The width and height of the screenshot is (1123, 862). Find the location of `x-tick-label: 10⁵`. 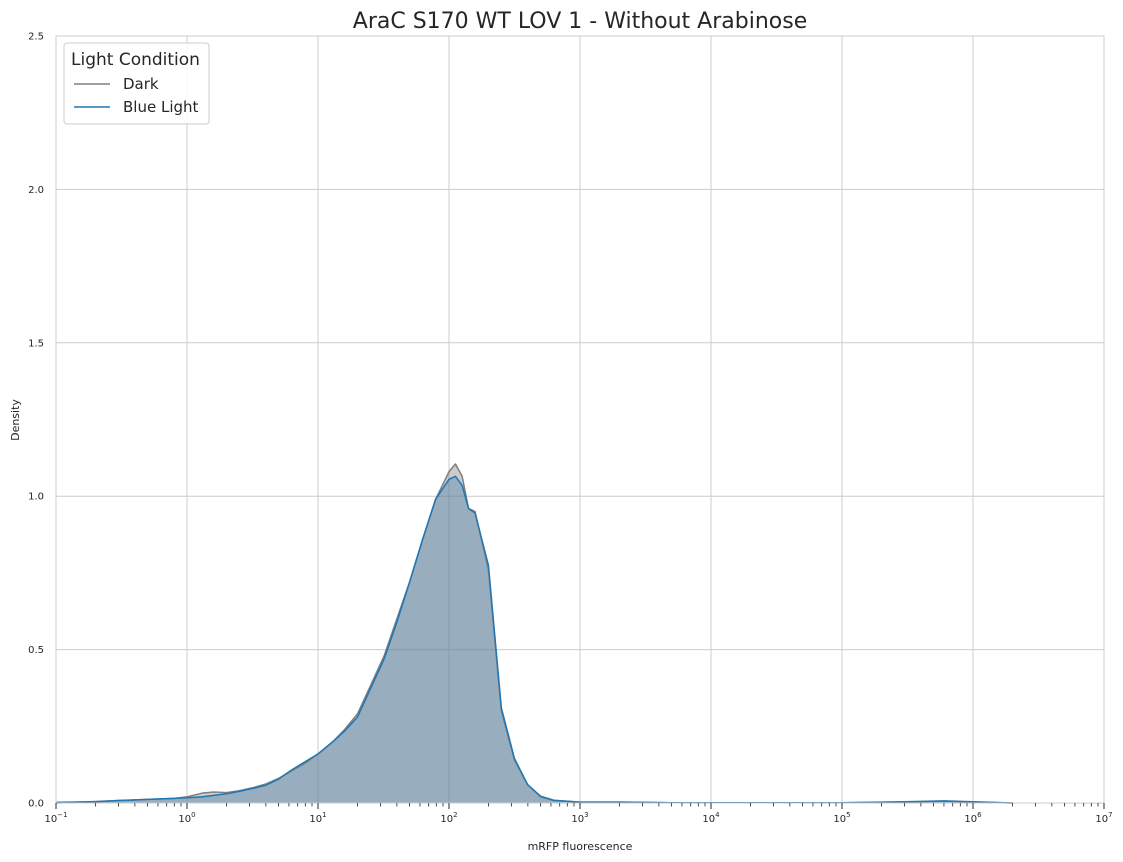

x-tick-label: 10⁵ is located at coordinates (841, 818).